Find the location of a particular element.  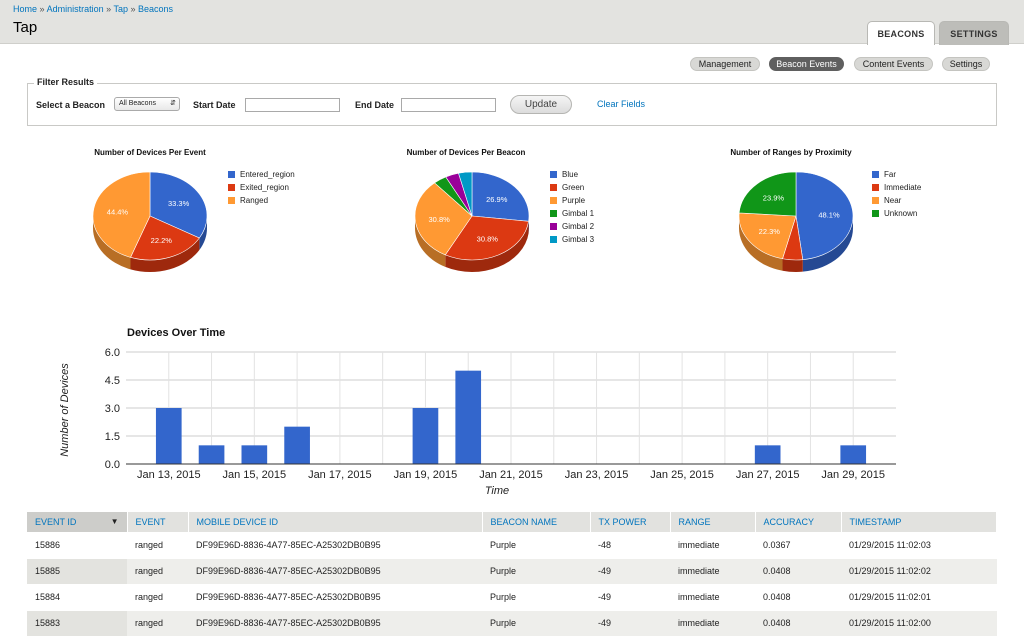

subnav-beacon-events: Beacon Events is located at coordinates (806, 64).